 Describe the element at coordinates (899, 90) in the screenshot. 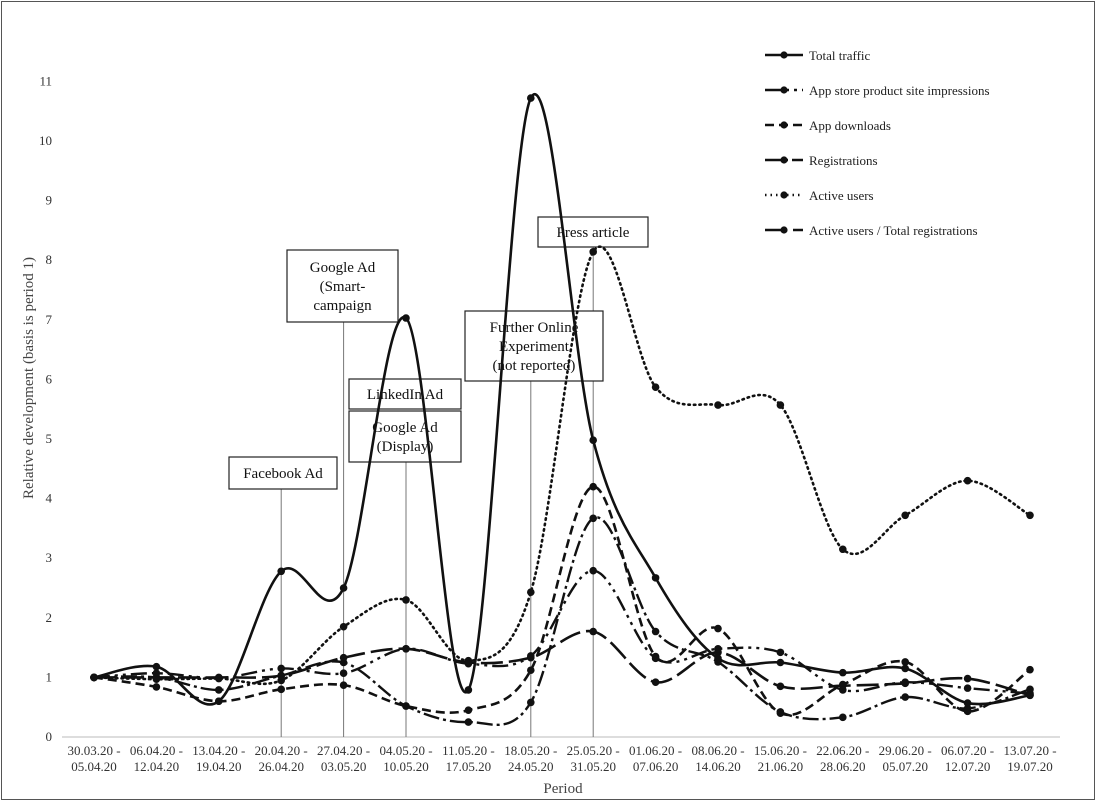

I see `legend-label: App store product site impressions` at that location.